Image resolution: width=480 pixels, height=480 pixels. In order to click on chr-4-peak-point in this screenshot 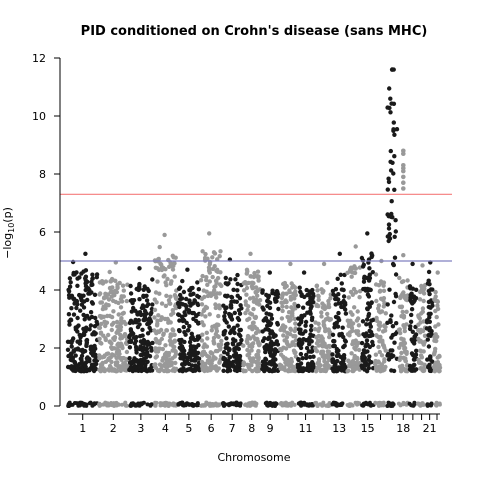, I will do `click(164, 235)`.